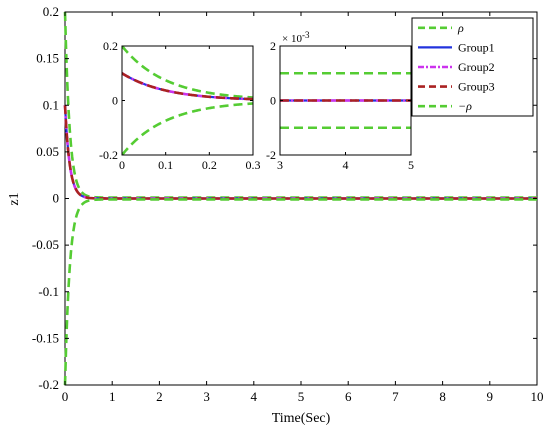  What do you see at coordinates (159, 396) in the screenshot?
I see `x-tick-label: 2` at bounding box center [159, 396].